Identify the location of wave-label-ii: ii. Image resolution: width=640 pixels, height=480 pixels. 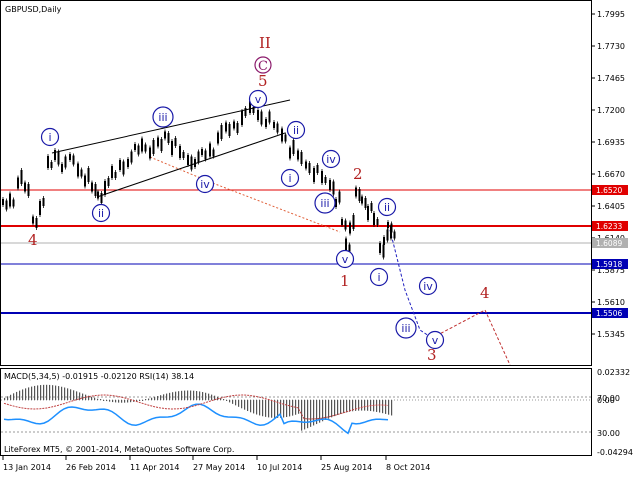
(101, 213).